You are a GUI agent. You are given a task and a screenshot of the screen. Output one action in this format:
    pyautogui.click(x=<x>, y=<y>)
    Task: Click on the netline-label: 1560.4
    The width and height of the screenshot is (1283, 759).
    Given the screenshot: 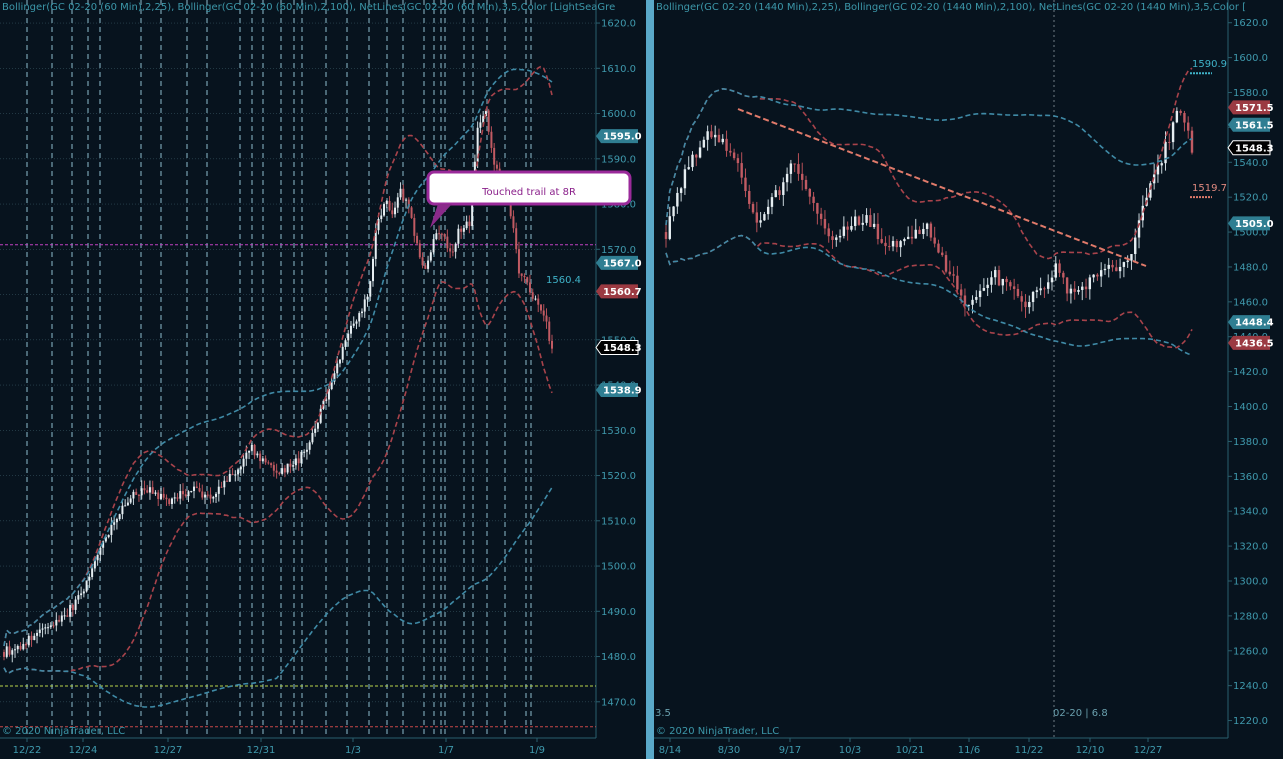 What is the action you would take?
    pyautogui.click(x=563, y=280)
    